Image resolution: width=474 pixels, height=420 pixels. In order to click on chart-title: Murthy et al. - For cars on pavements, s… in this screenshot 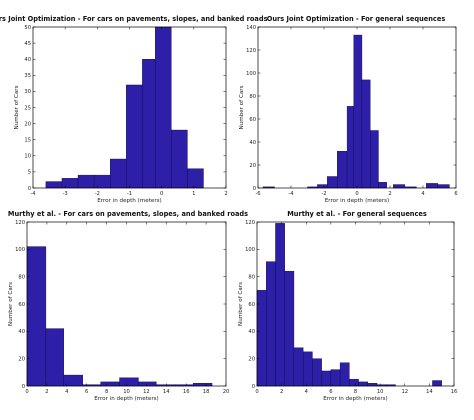, I will do `click(128, 214)`.